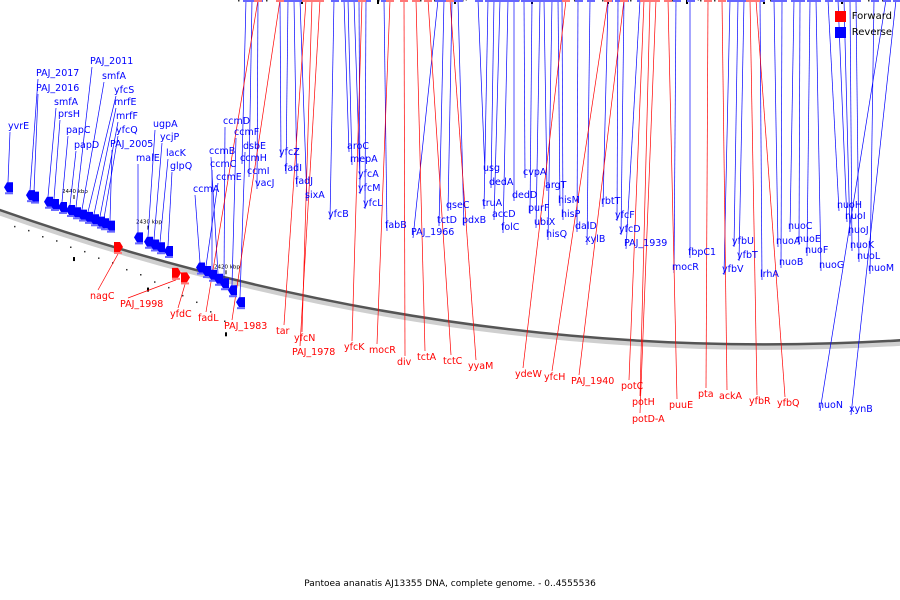 The width and height of the screenshot is (900, 600). Describe the element at coordinates (169, 137) in the screenshot. I see `reverse-gene-label: ycjP` at that location.